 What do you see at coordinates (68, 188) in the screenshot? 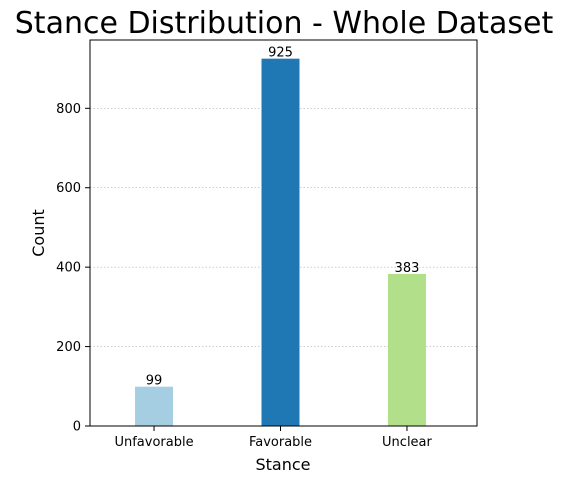
I see `y-tick-label: 600` at bounding box center [68, 188].